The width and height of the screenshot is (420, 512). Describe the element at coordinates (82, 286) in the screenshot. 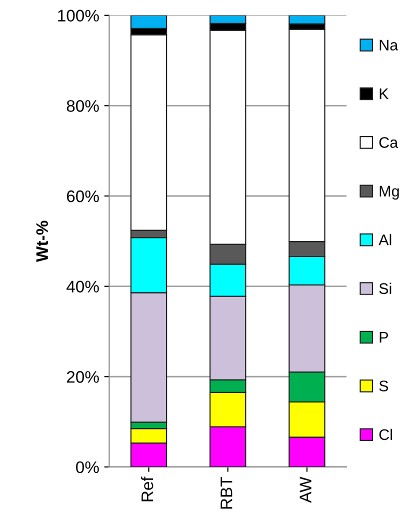

I see `y-tick-label: 40%` at that location.